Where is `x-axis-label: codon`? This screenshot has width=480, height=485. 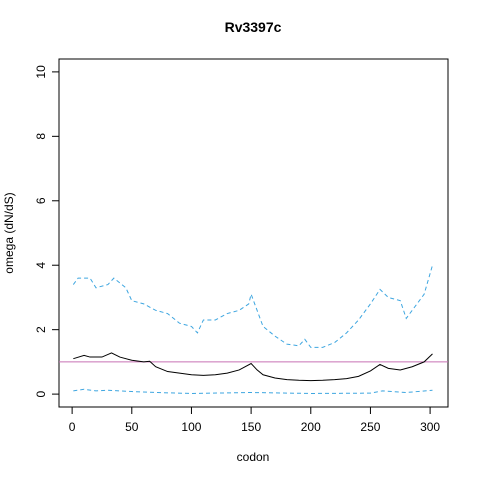 x-axis-label: codon is located at coordinates (253, 457).